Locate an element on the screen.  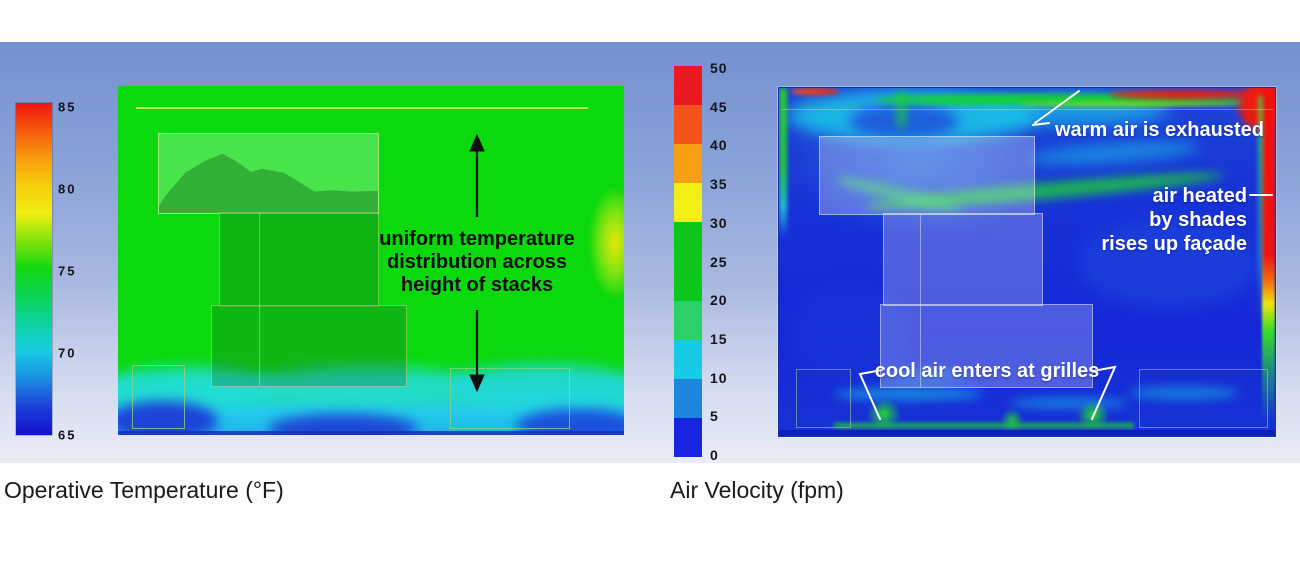
colorbar-tick-label: 45 is located at coordinates (719, 106).